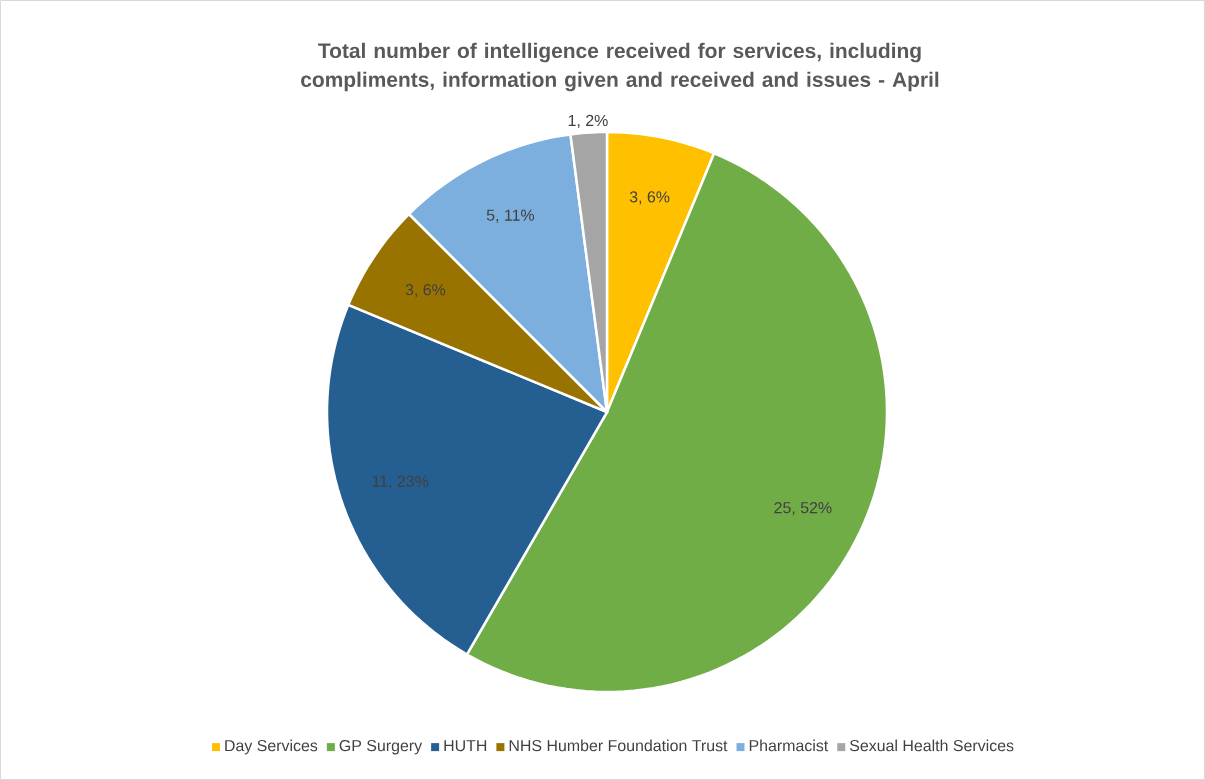  Describe the element at coordinates (620, 67) in the screenshot. I see `chart-title: Total number of intelligence received for services, including compliments, information given and received and issues - April` at that location.